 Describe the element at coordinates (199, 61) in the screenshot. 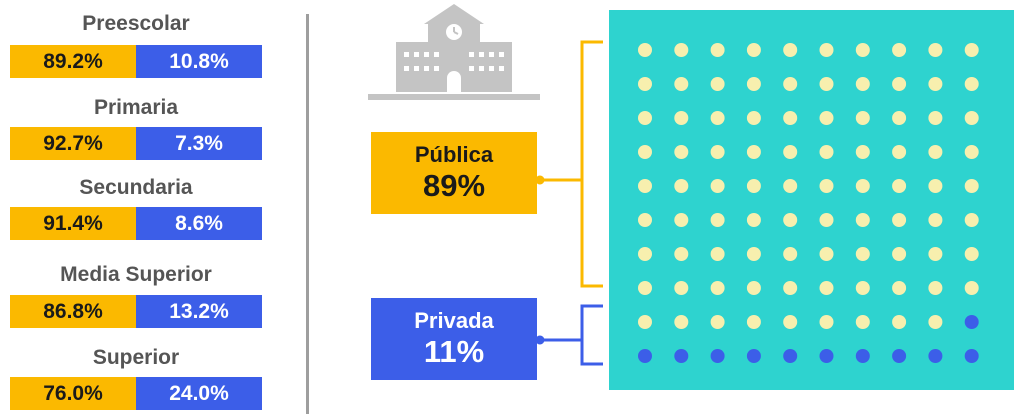

I see `level-privada-value: 10.8%` at that location.